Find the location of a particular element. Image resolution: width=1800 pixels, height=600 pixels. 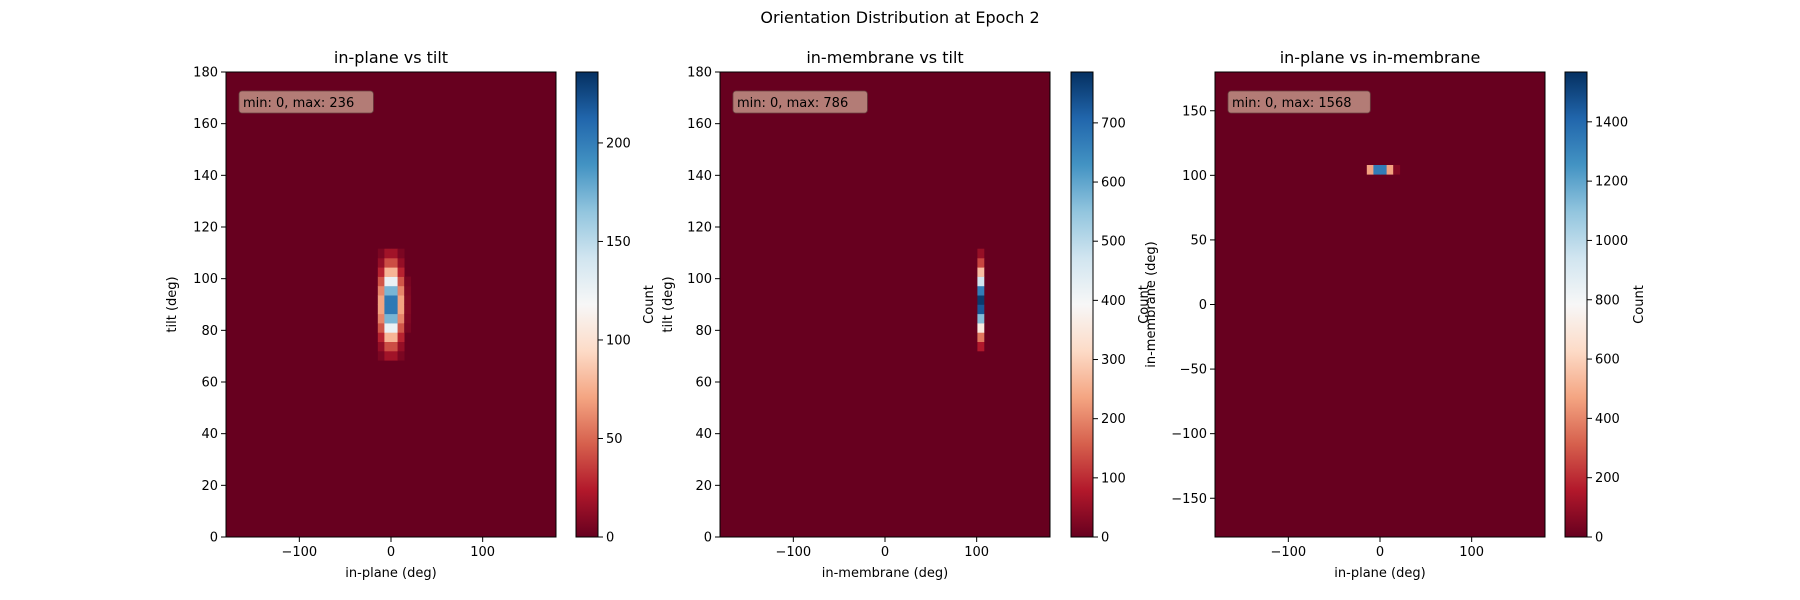

colorbar: 0 100 200 300 400 500 600 700 Count is located at coordinates (1111, 308).